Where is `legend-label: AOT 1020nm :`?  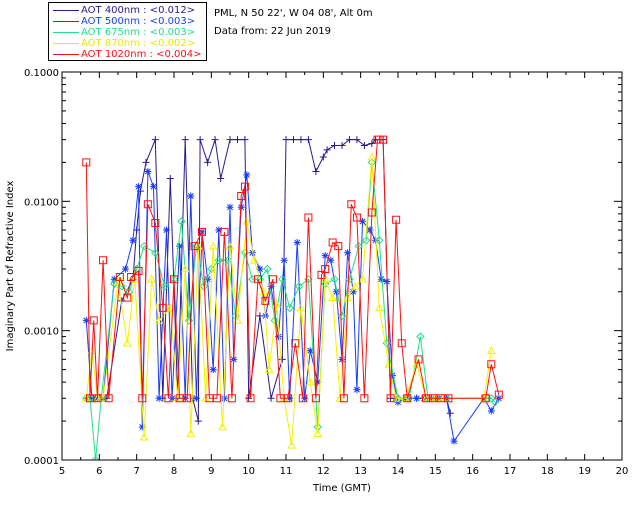 legend-label: AOT 1020nm : is located at coordinates (119, 54).